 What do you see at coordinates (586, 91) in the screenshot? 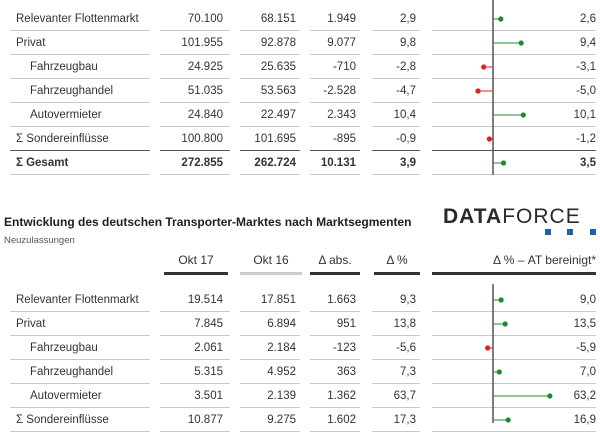
I see `row-adjusted-value: -5,0` at bounding box center [586, 91].